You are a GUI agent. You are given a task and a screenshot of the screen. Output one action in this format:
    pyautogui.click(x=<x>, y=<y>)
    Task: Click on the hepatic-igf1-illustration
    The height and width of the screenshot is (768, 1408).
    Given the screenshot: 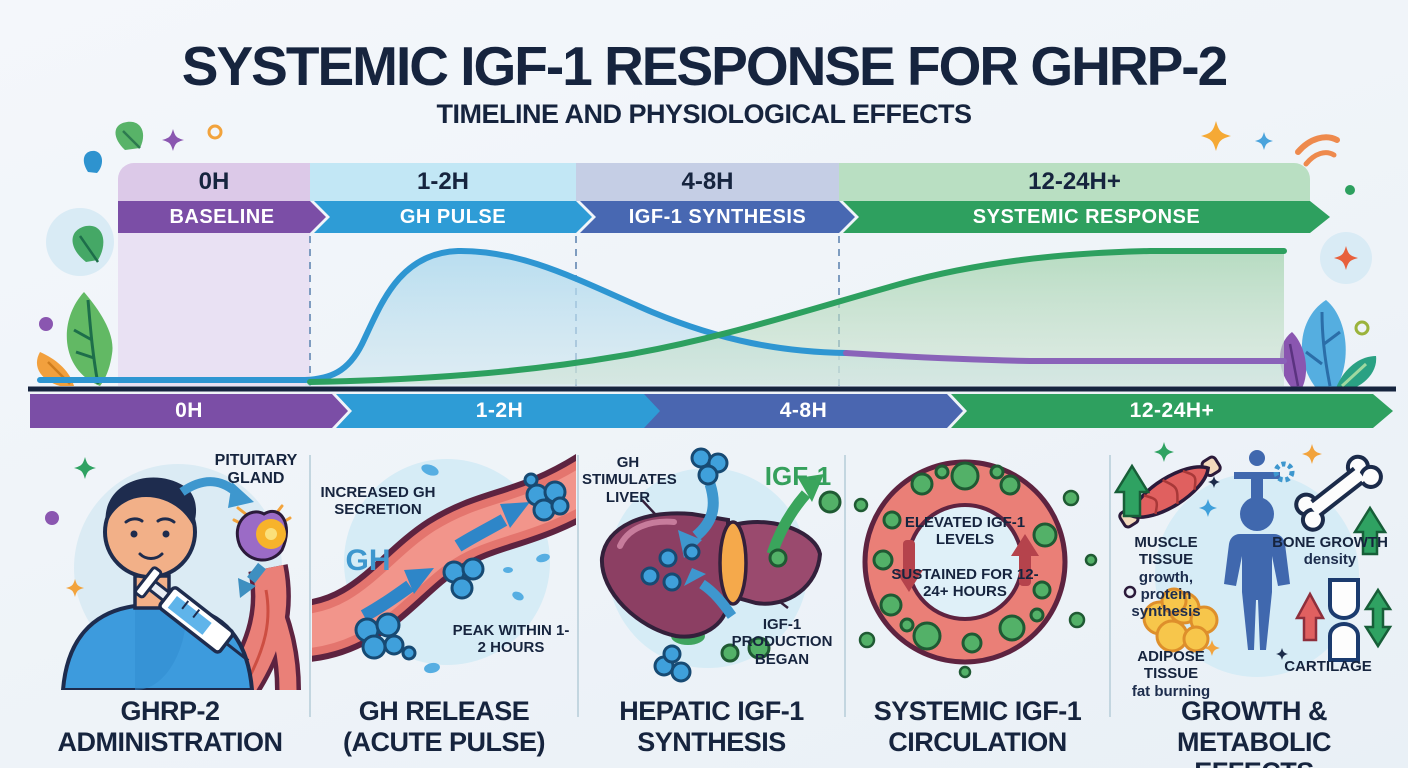 What is the action you would take?
    pyautogui.click(x=720, y=565)
    